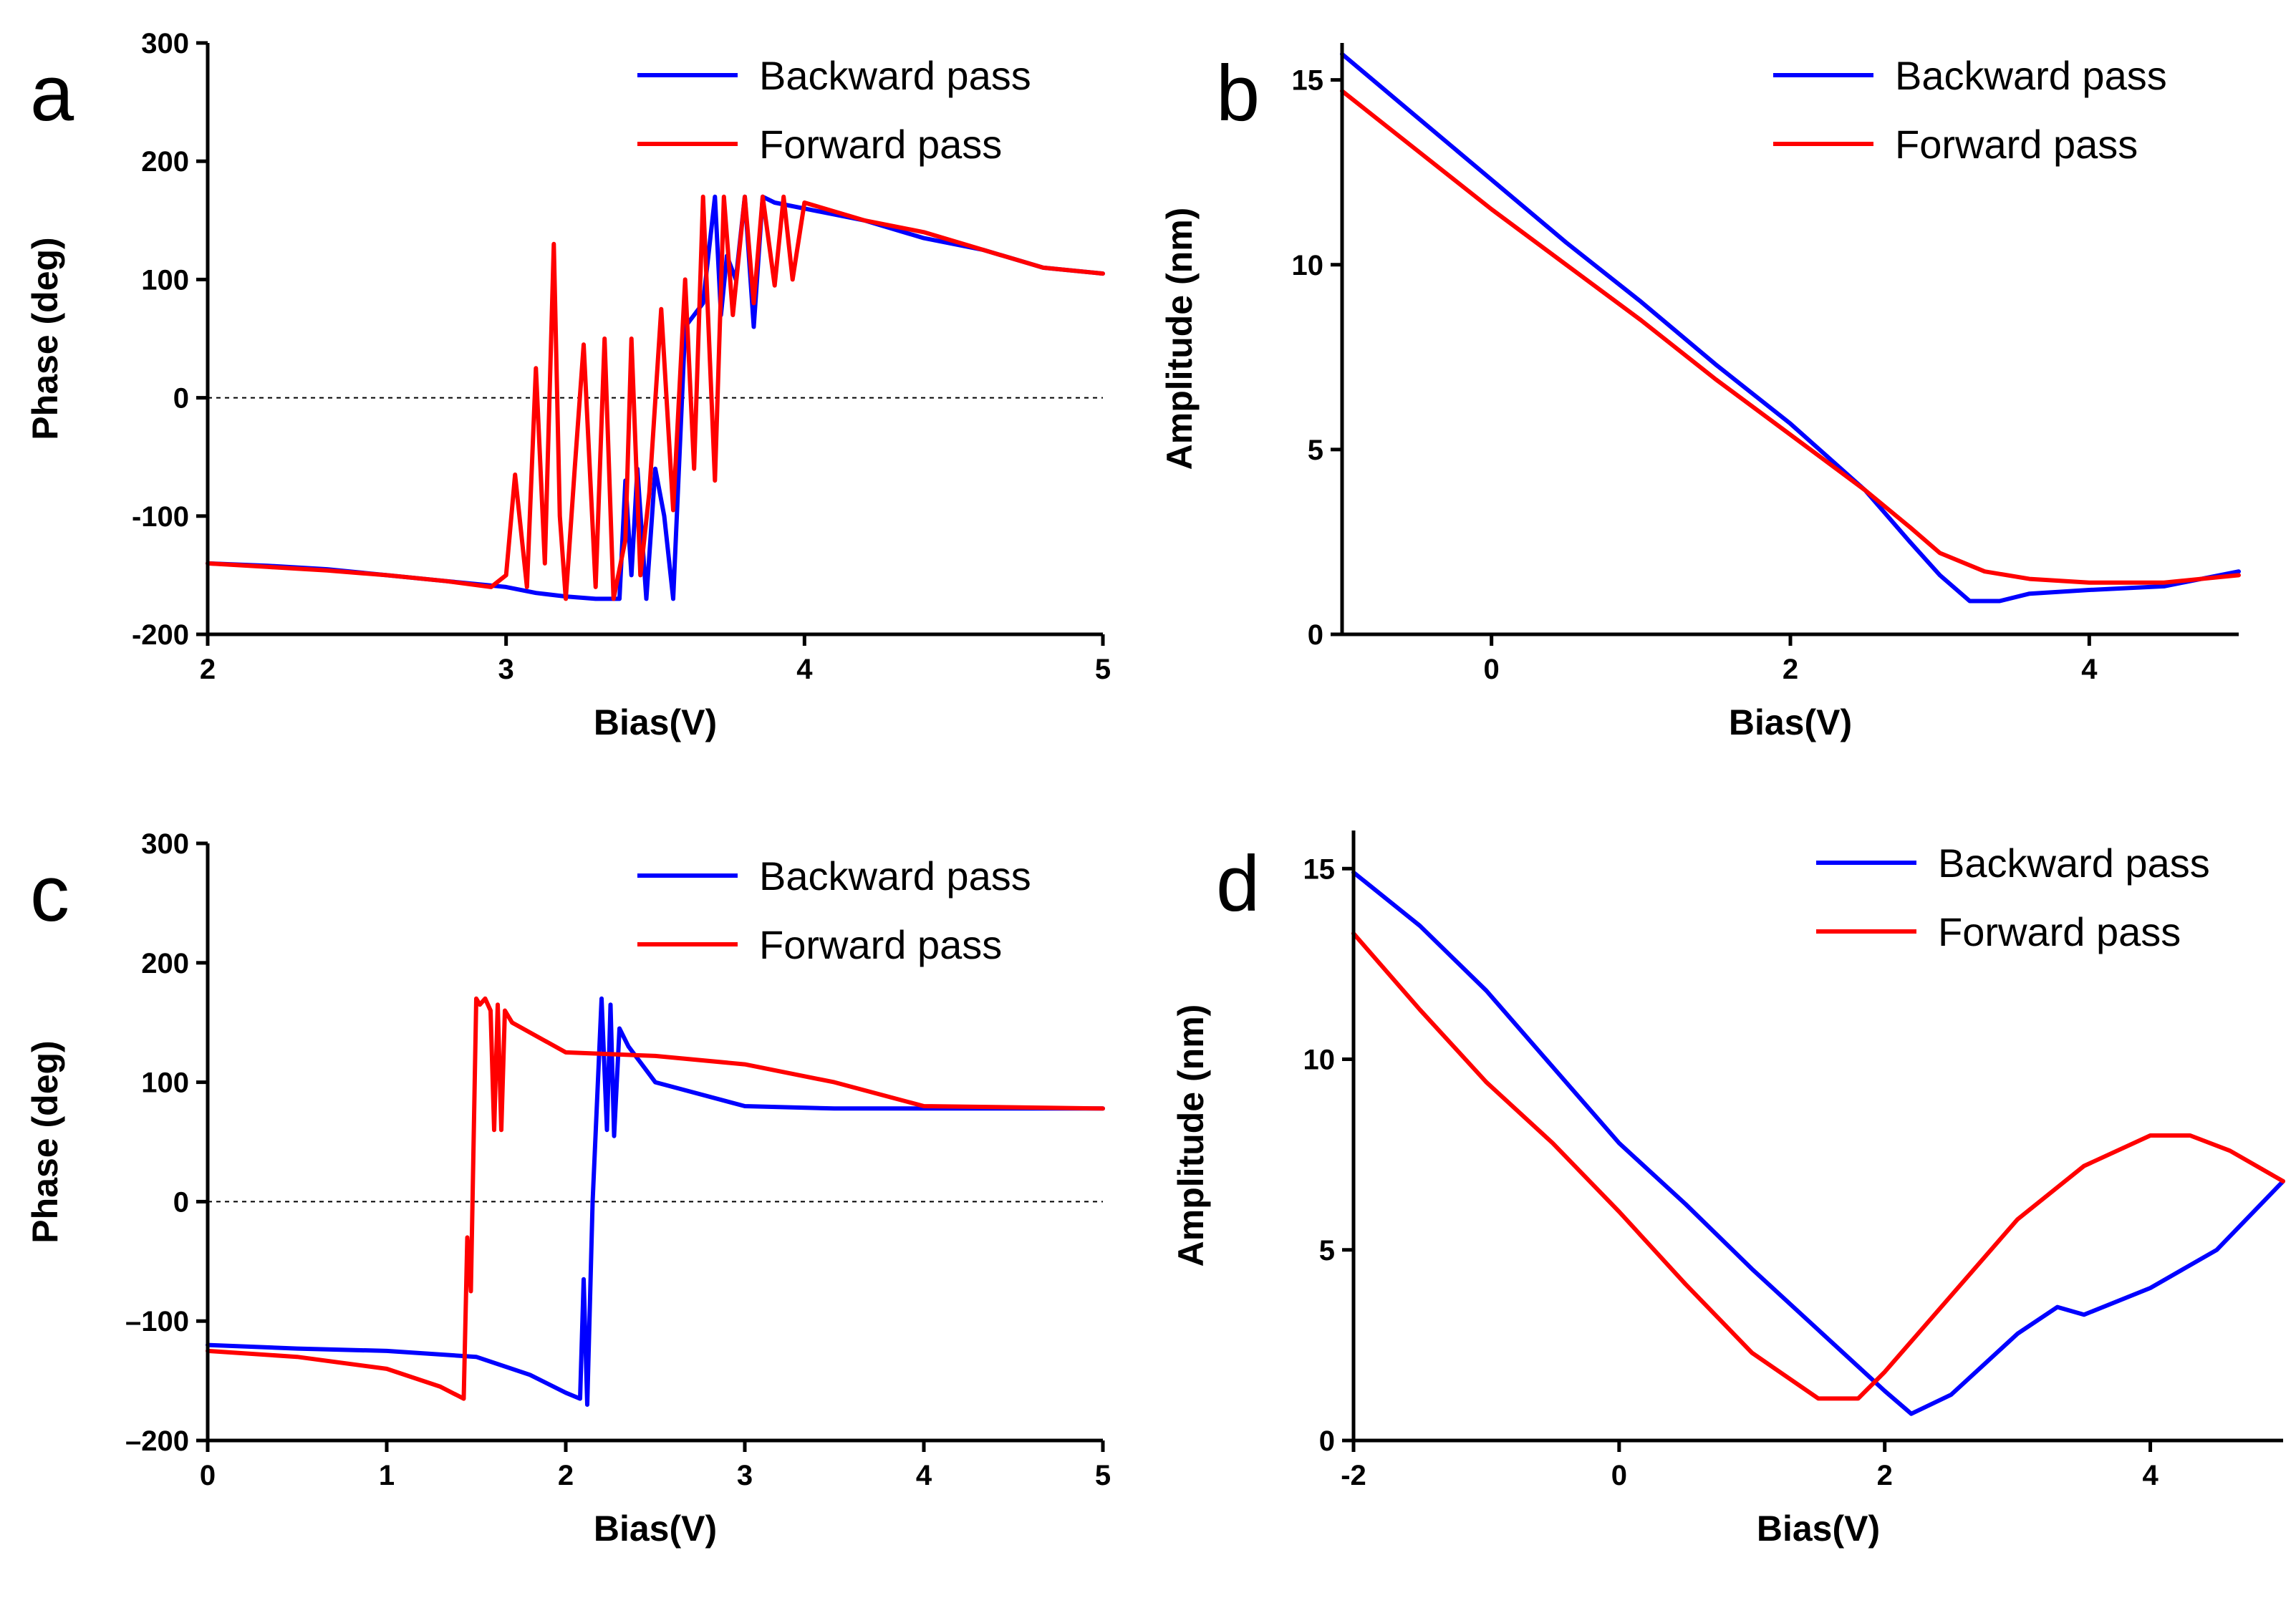 This screenshot has width=2296, height=1598. Describe the element at coordinates (52, 93) in the screenshot. I see `panel-letter: a` at that location.